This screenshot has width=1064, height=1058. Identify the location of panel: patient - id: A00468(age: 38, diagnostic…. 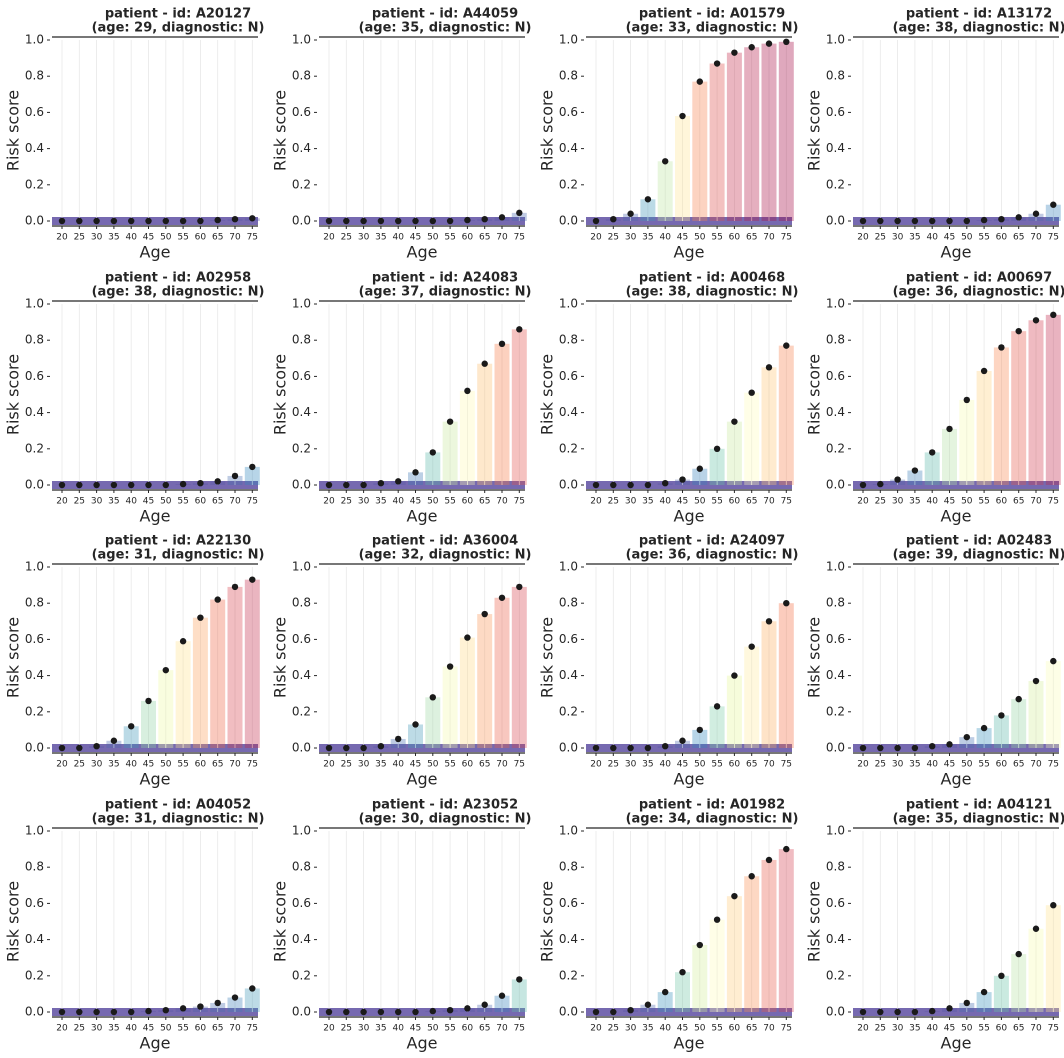
(668, 398).